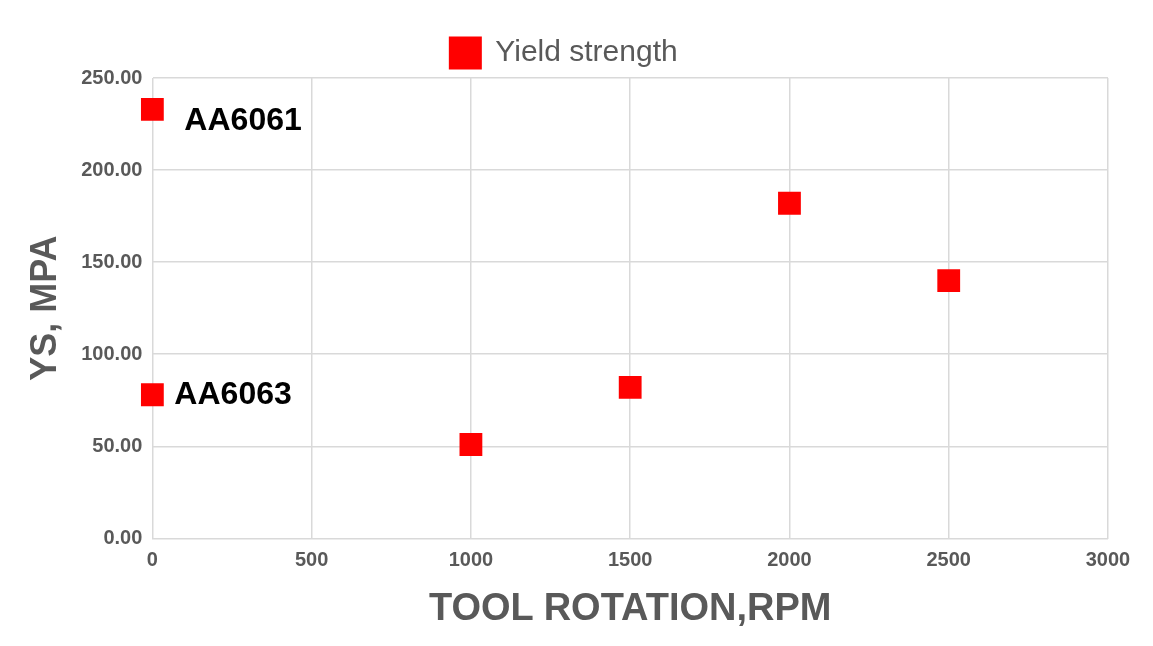 This screenshot has width=1153, height=646. Describe the element at coordinates (123, 536) in the screenshot. I see `y-tick-label: 0.00` at that location.